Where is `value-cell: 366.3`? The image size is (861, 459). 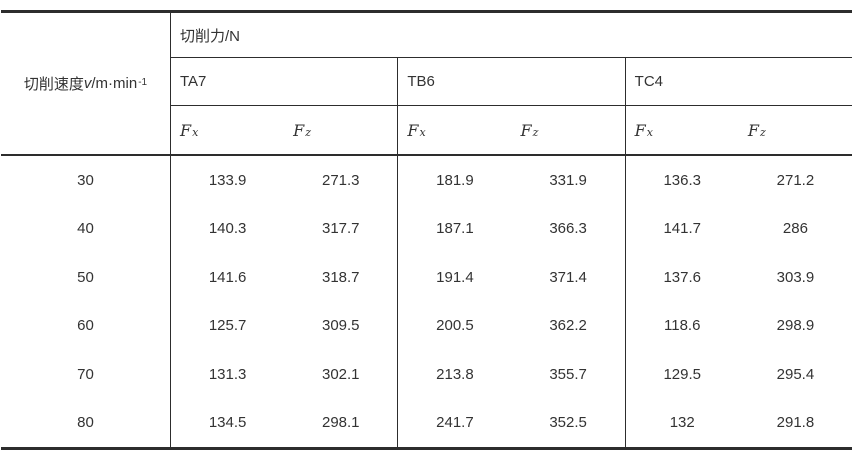
value-cell: 366.3 is located at coordinates (568, 229).